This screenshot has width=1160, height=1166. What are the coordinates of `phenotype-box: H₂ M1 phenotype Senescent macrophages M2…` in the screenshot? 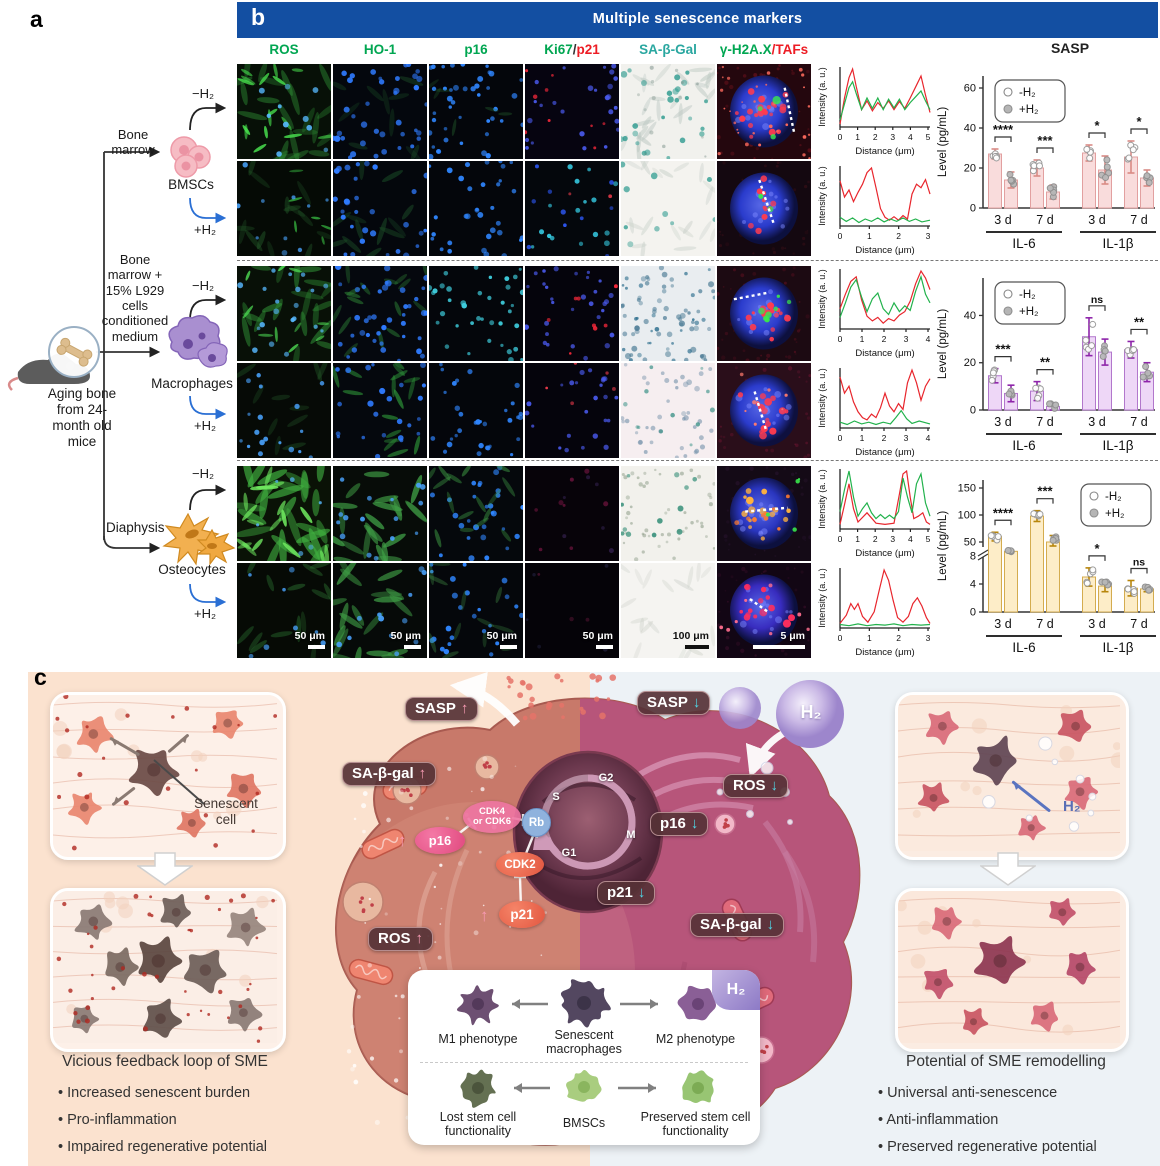 It's located at (584, 1057).